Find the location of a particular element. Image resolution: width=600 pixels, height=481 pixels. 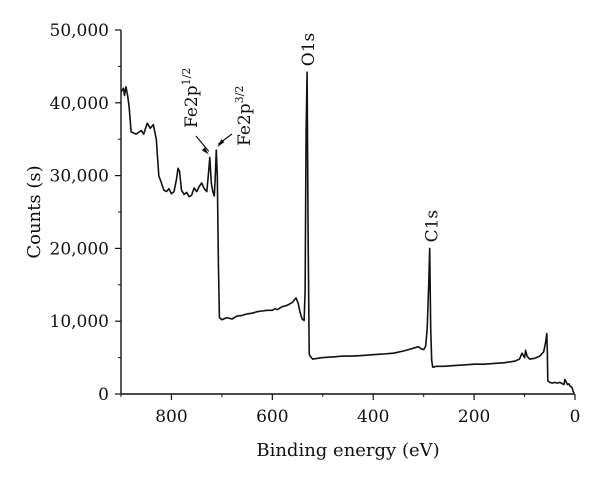

x-tick-label: 400 is located at coordinates (373, 417).